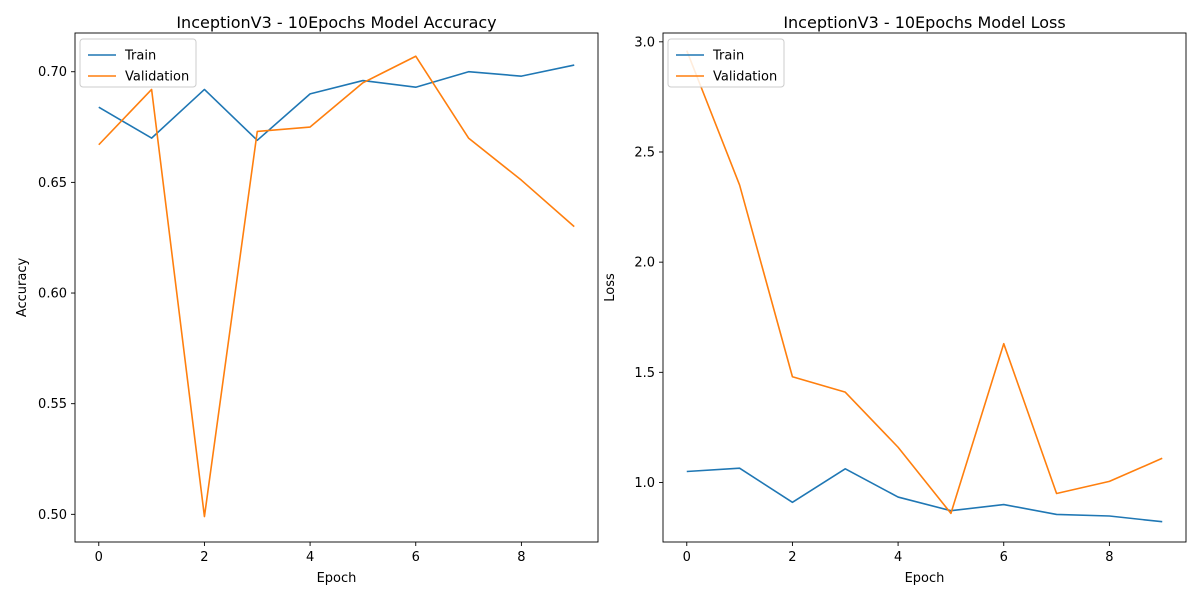 The width and height of the screenshot is (1200, 600). Describe the element at coordinates (687, 557) in the screenshot. I see `loss-x-tick-label: 0` at that location.